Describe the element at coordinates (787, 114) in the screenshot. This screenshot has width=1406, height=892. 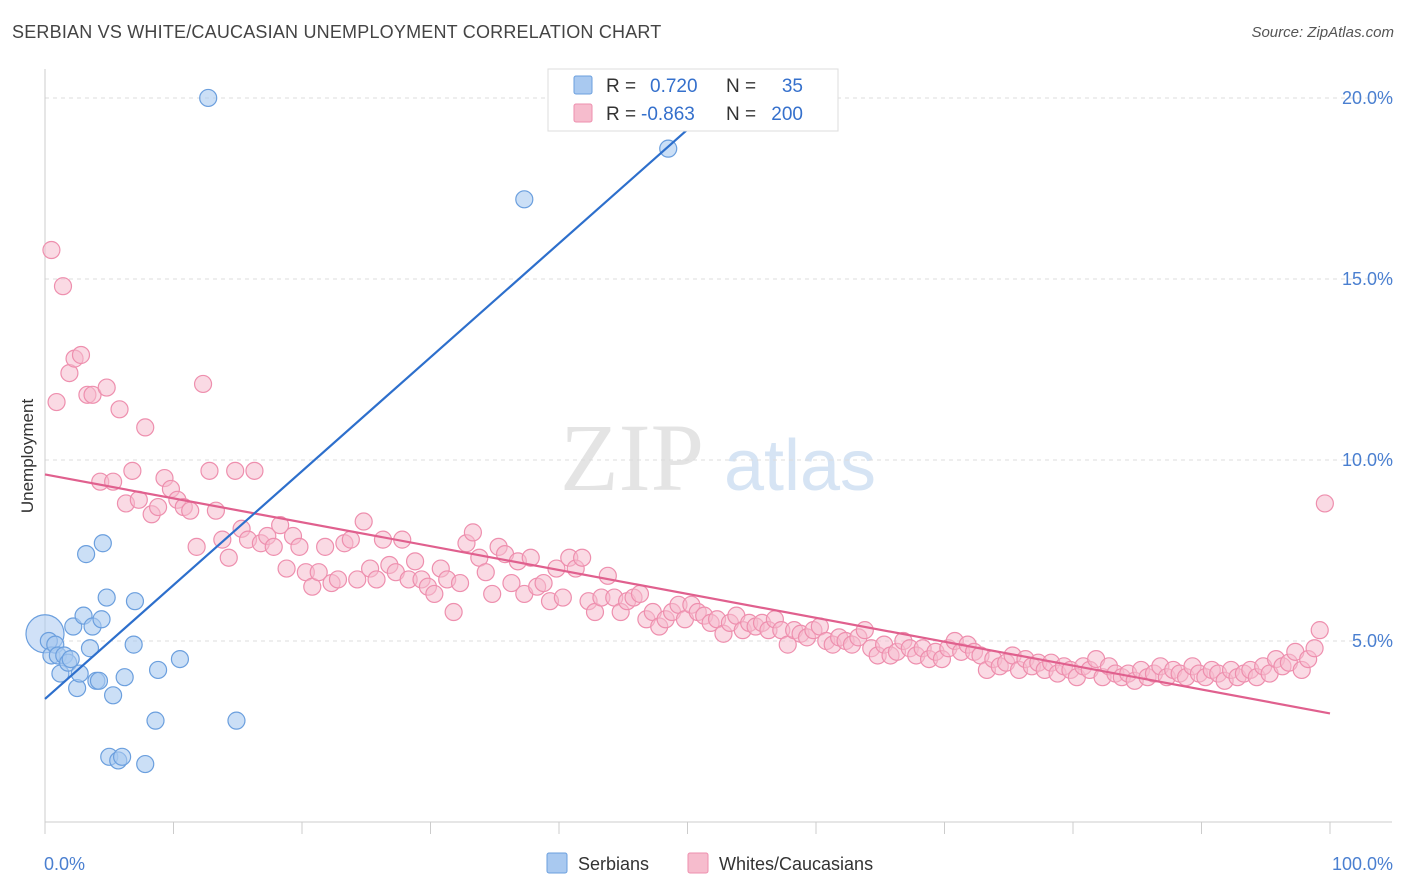
I see `legend-n-value: 200` at that location.